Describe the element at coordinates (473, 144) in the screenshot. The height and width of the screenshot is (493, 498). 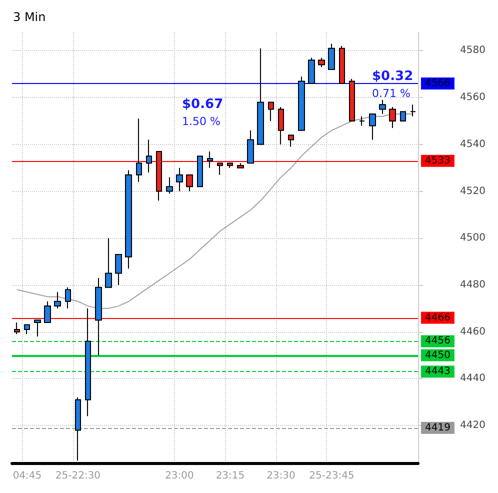
I see `y-tick-label: 4540` at that location.